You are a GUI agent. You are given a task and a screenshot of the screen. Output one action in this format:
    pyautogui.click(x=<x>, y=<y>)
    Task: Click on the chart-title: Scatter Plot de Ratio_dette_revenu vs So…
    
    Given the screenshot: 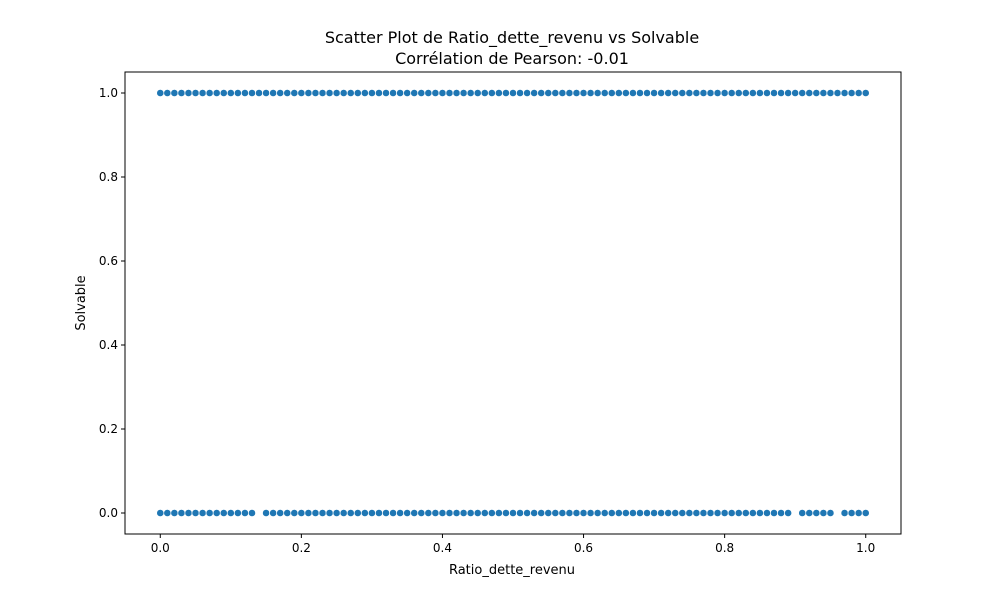 What is the action you would take?
    pyautogui.click(x=512, y=38)
    